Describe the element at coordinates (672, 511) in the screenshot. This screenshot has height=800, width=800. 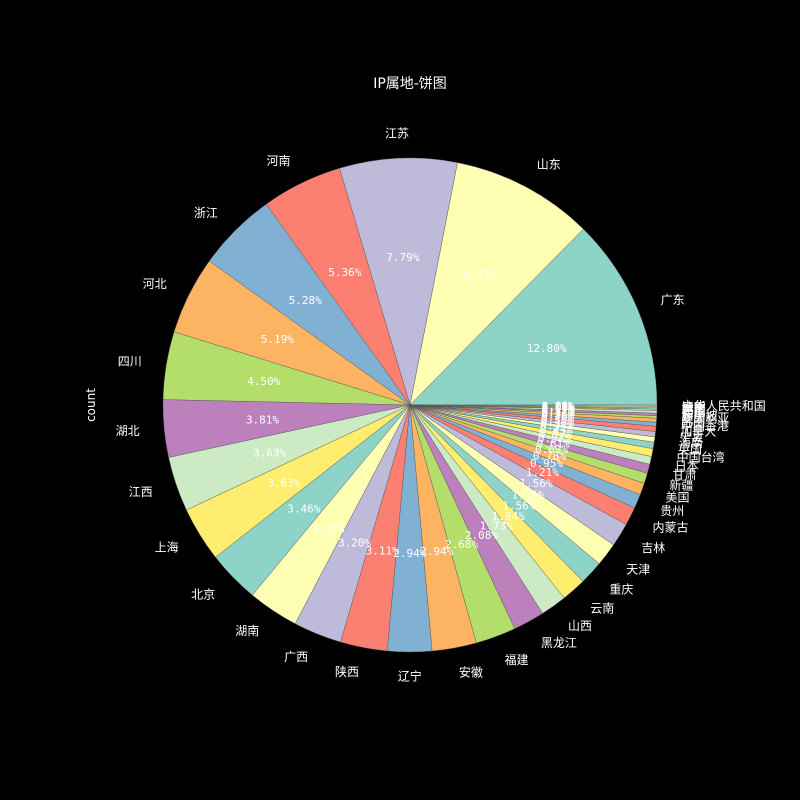
I see `slice-category-label: 贵州` at that location.